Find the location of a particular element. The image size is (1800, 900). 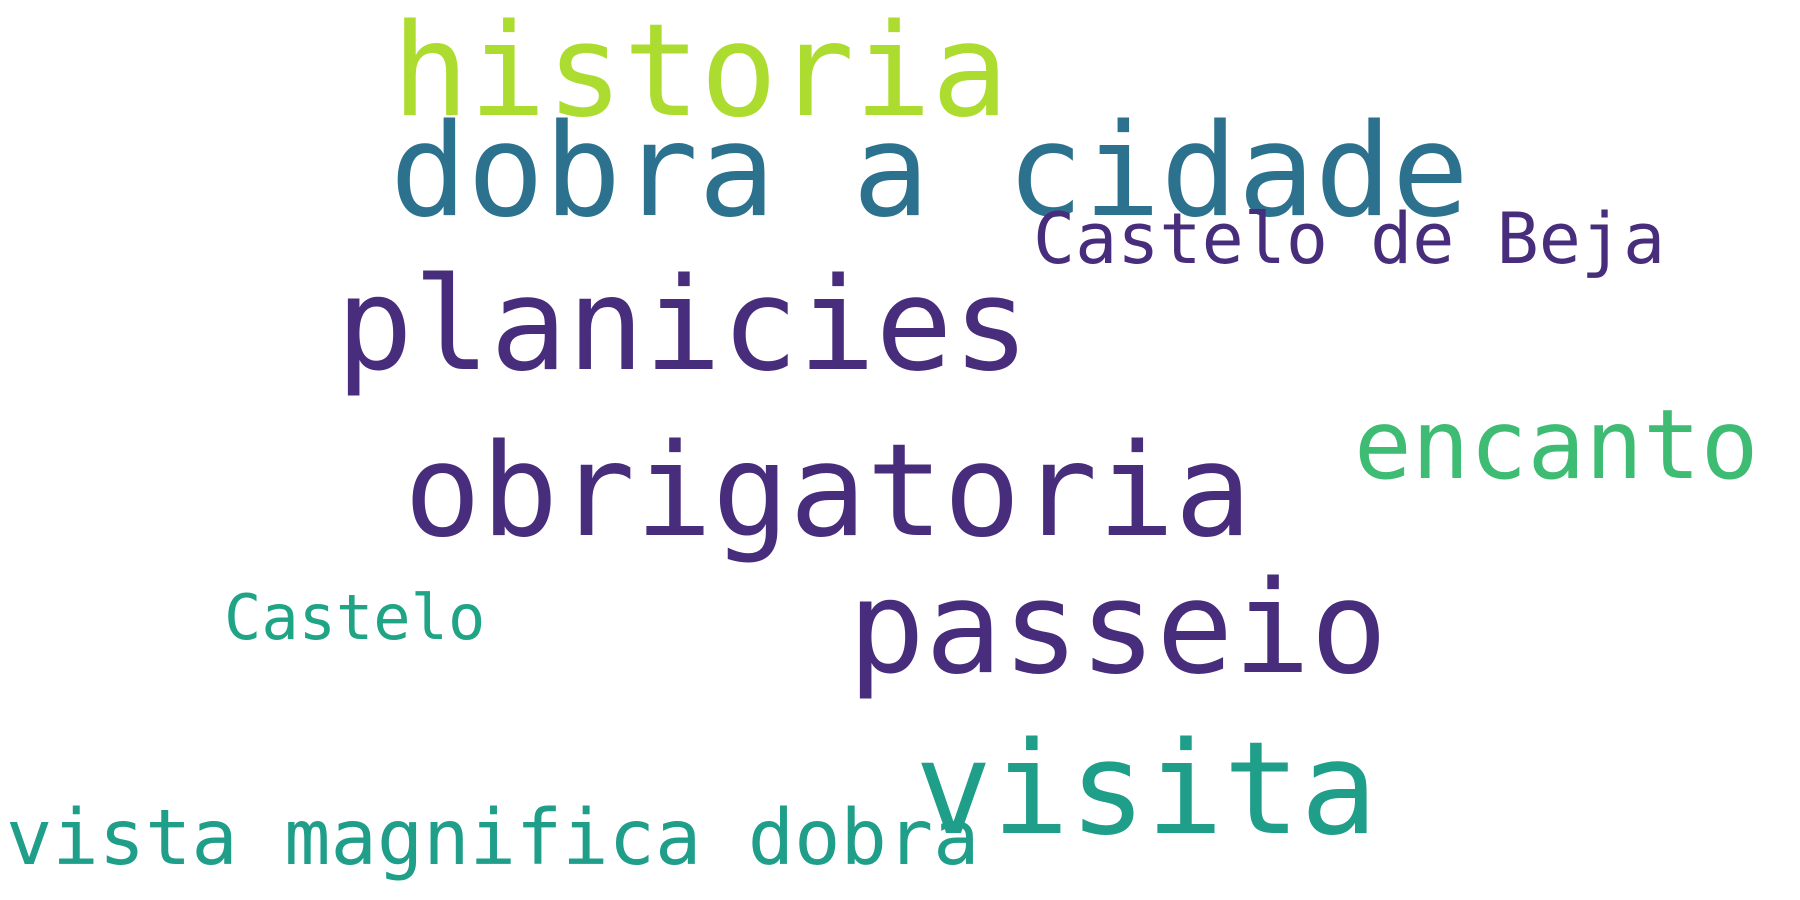

word-vista-magnifica-dobra: vista magnifica dobra is located at coordinates (493, 838).